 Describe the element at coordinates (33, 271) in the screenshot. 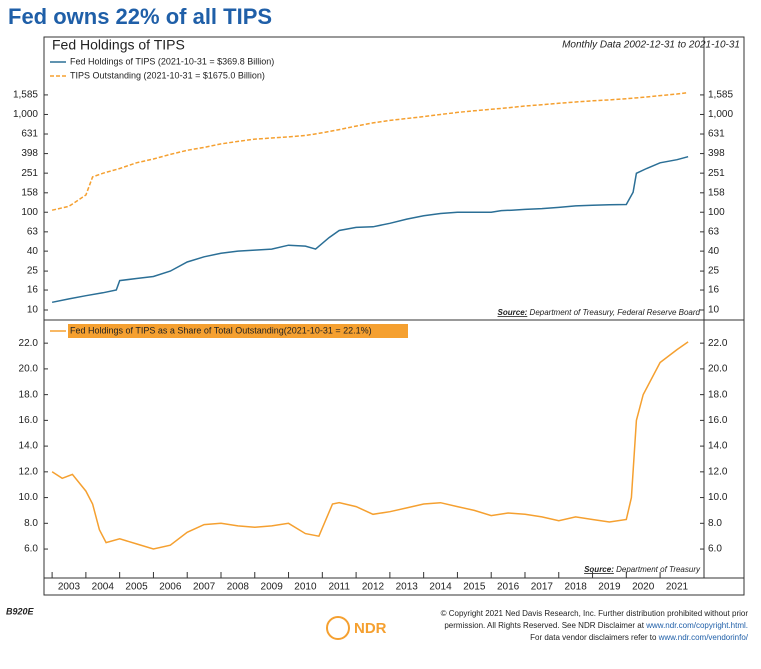

I see `y-tick-label: 25` at that location.